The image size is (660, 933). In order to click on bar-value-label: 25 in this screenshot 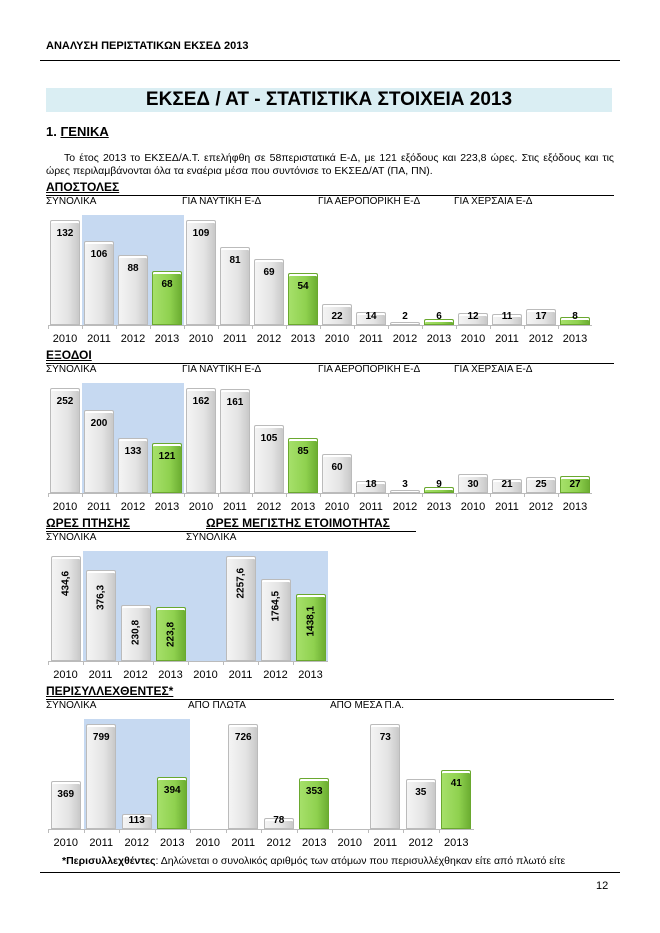, I will do `click(541, 484)`.